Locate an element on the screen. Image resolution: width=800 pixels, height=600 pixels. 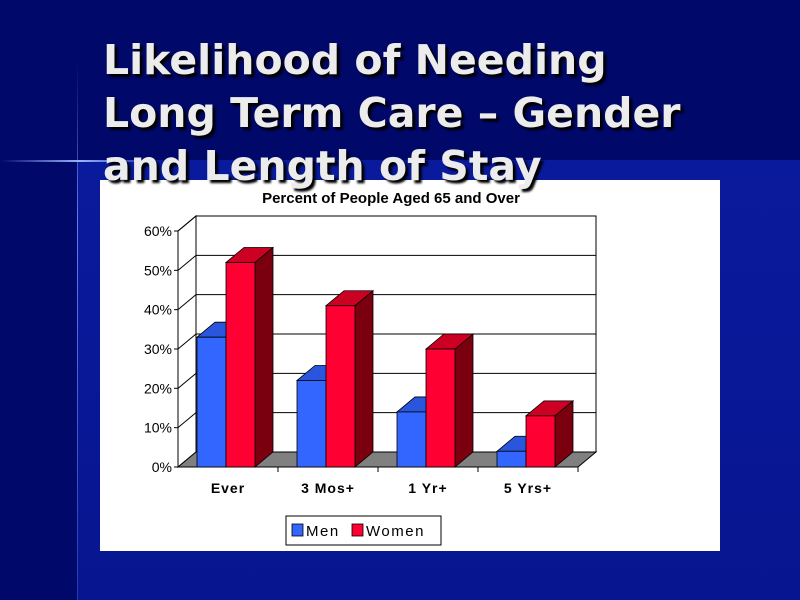
y-tick-label: 60% is located at coordinates (158, 231).